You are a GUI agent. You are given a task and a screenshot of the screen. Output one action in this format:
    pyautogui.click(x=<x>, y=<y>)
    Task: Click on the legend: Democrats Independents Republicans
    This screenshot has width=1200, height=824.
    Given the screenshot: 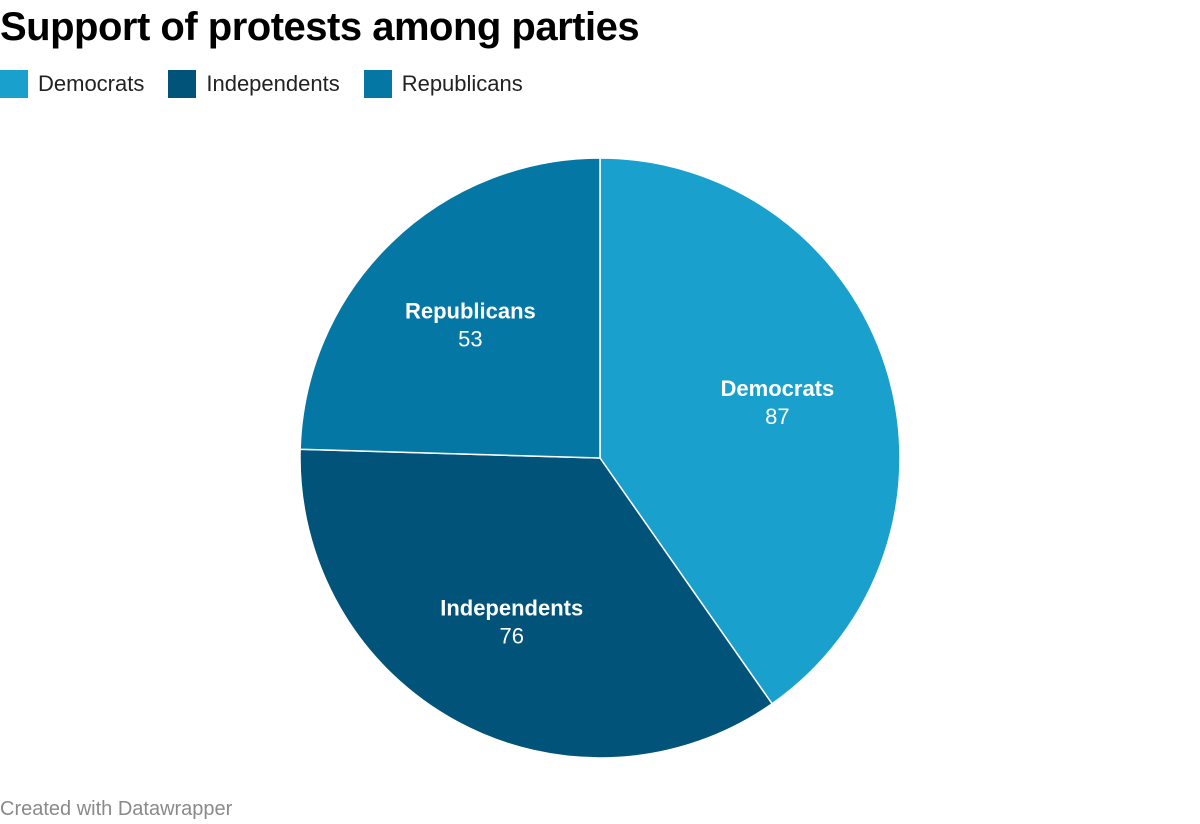 What is the action you would take?
    pyautogui.click(x=273, y=84)
    